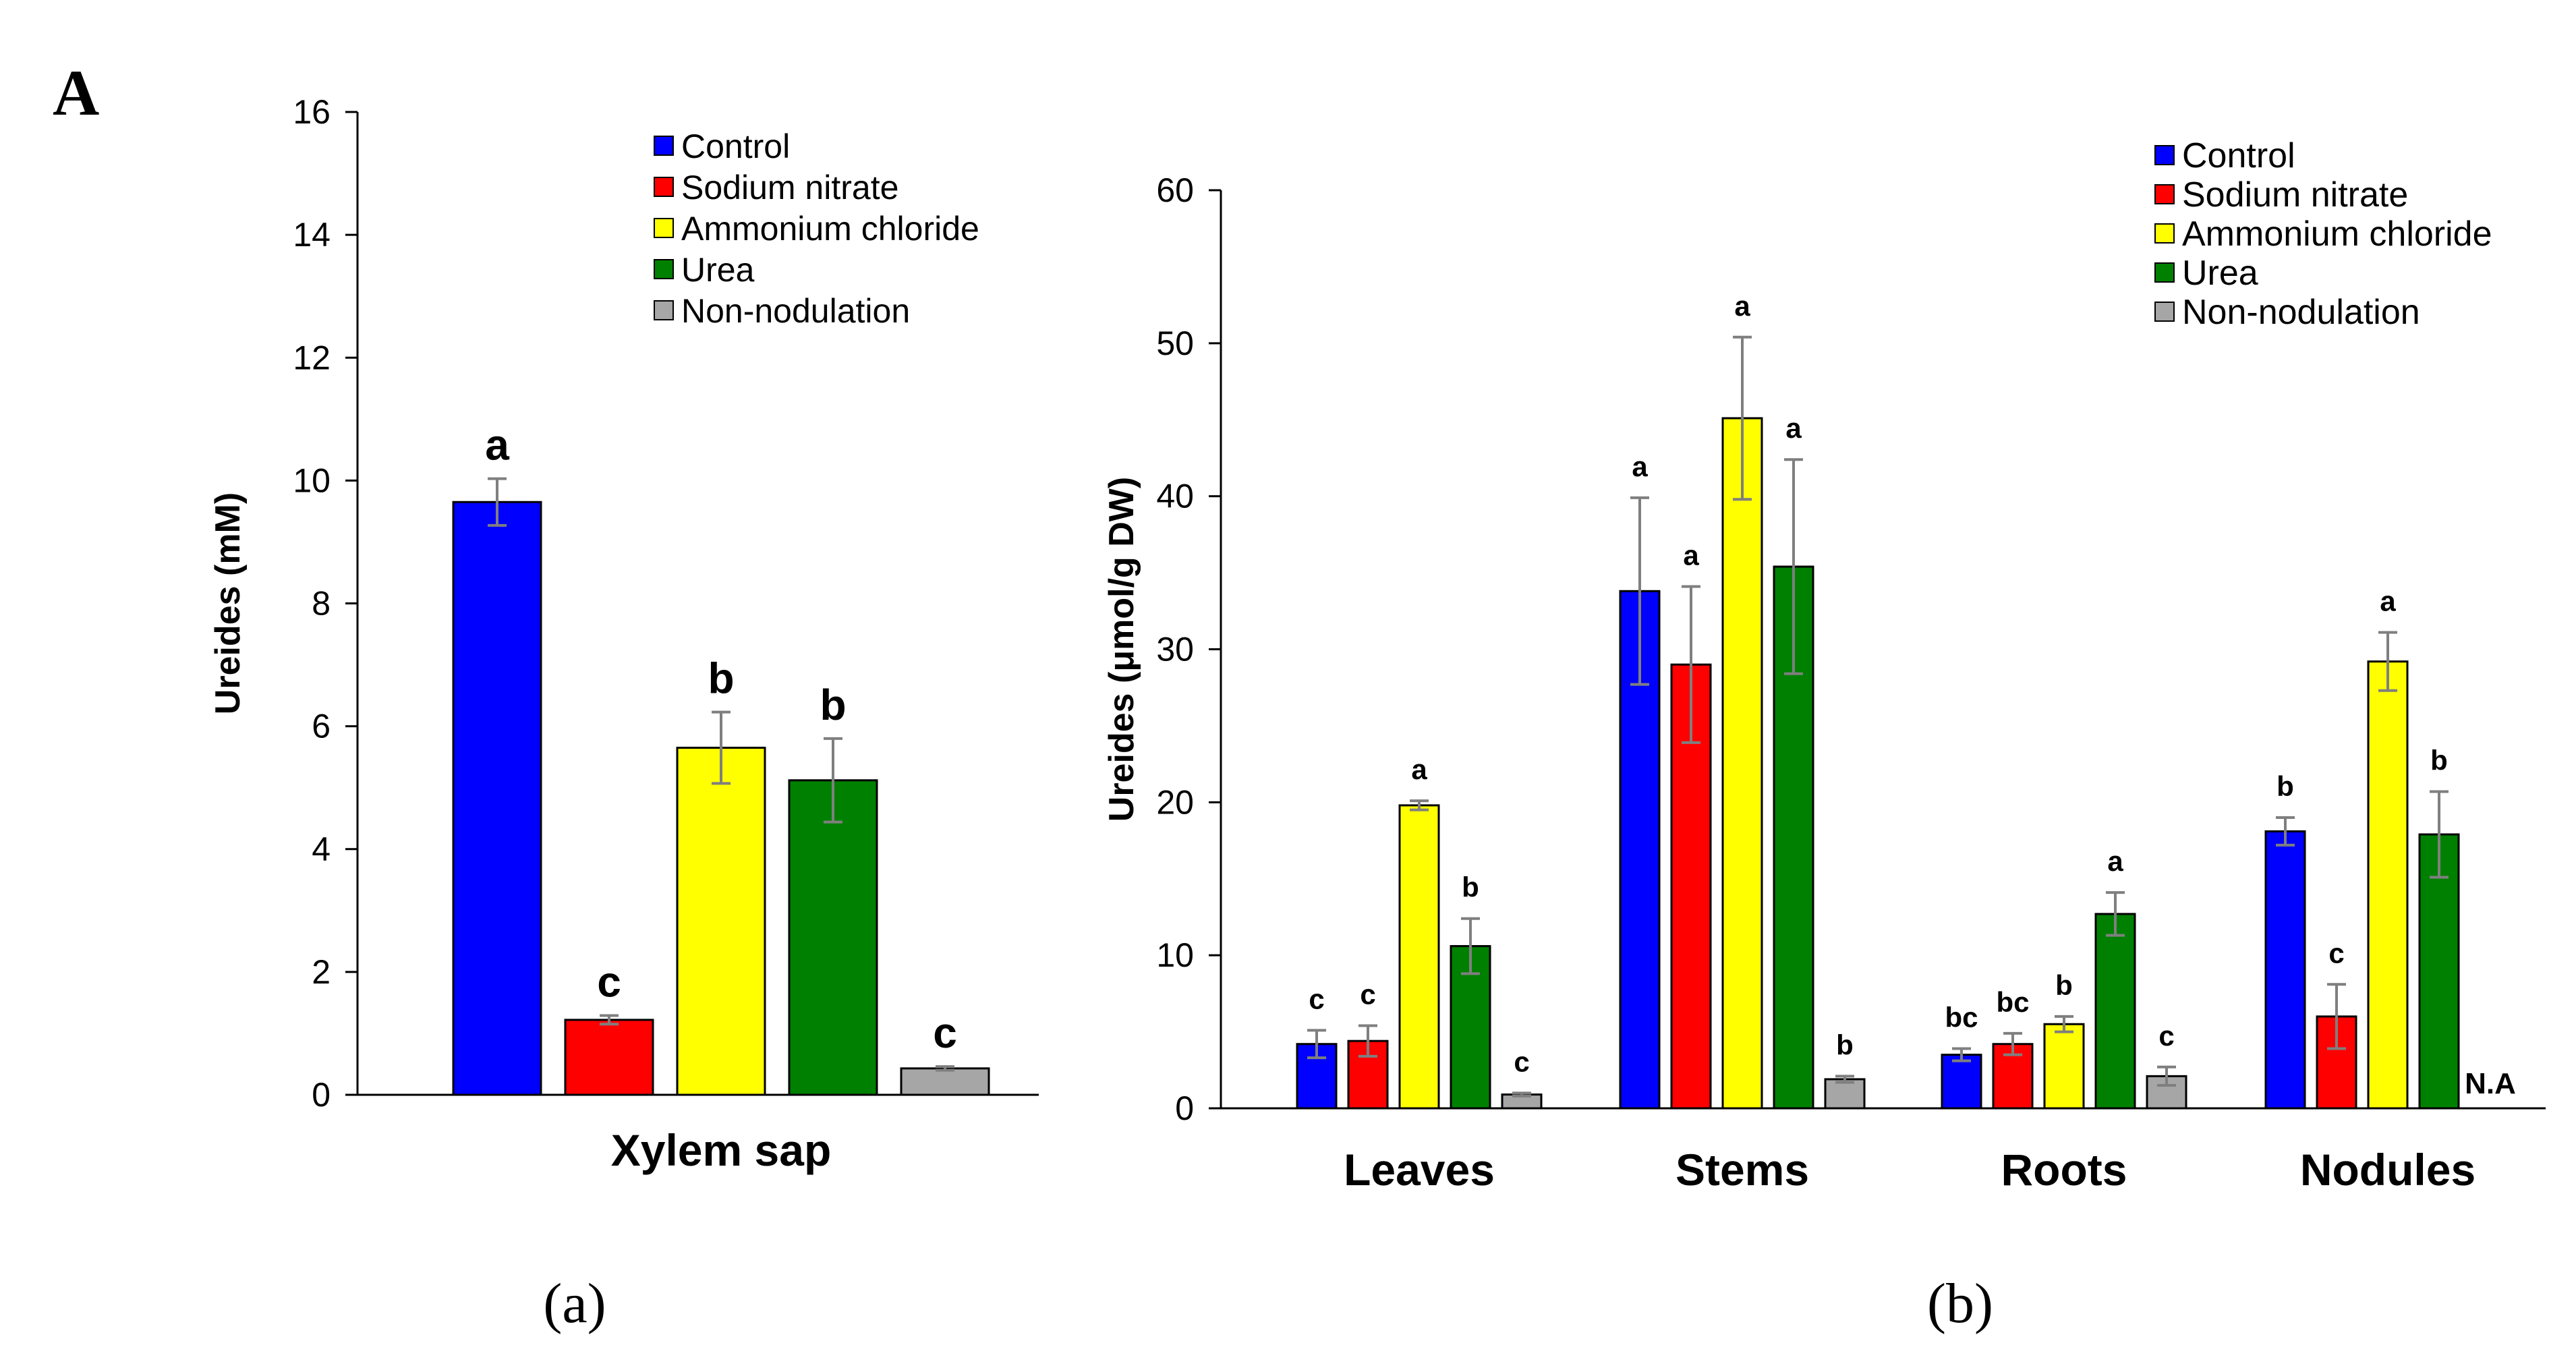 Image resolution: width=2576 pixels, height=1368 pixels. I want to click on bar-xylem-sap-ammonium-chloride, so click(721, 921).